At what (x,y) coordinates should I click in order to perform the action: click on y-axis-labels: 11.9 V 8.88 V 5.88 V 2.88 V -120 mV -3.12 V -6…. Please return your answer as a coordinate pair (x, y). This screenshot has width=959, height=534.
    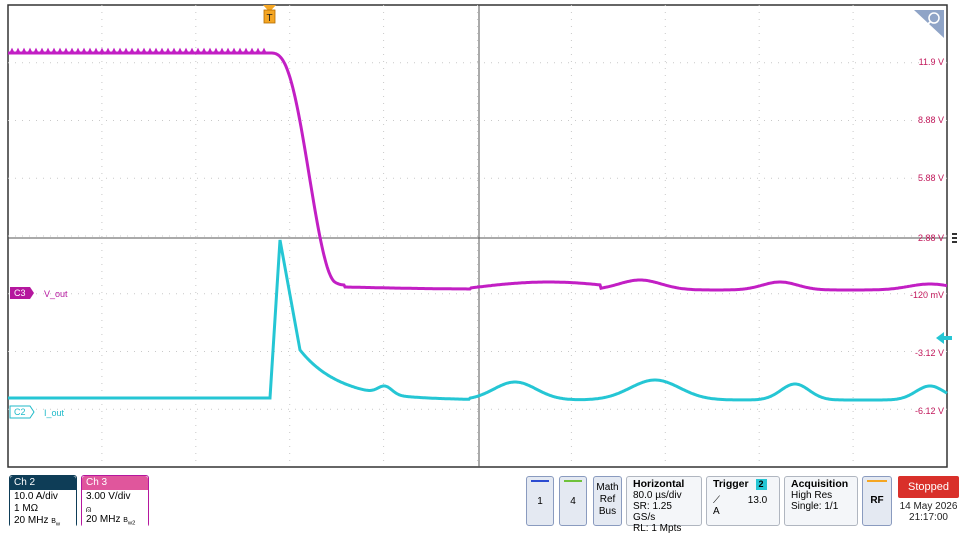
    Looking at the image, I should click on (927, 236).